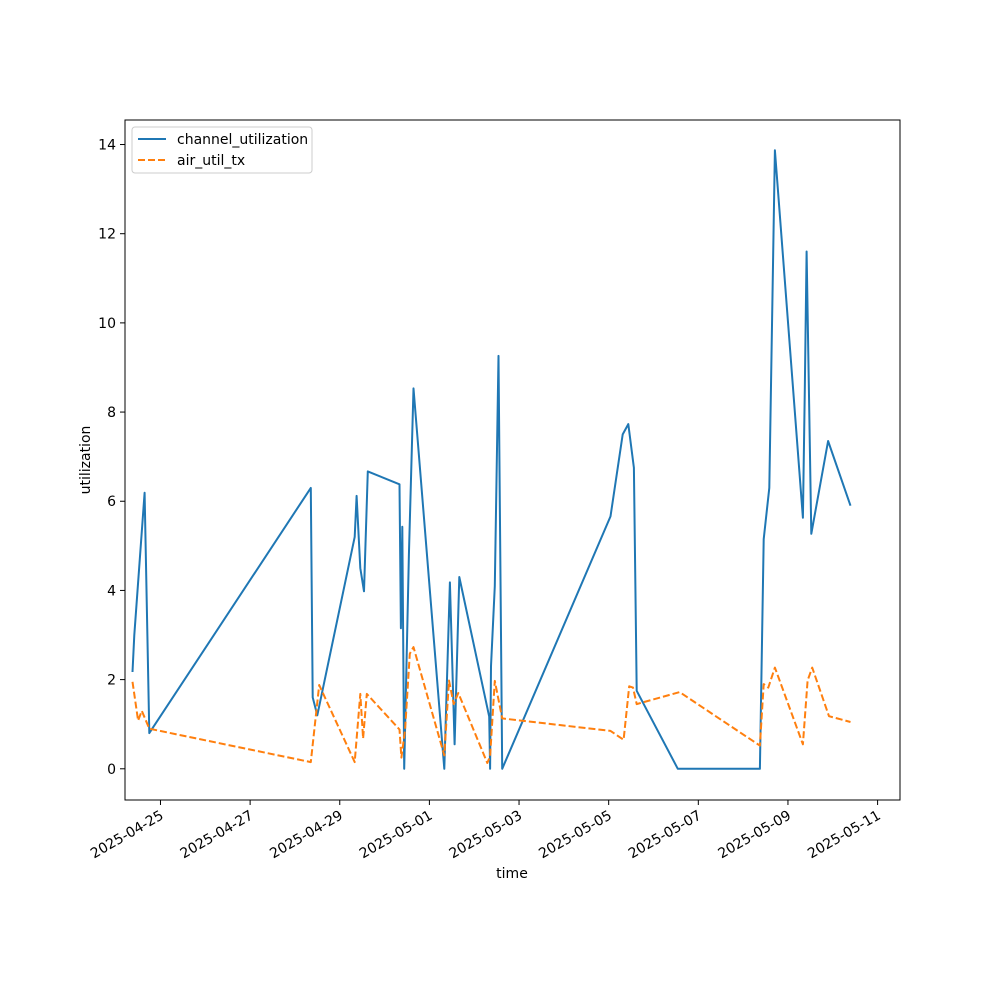 The width and height of the screenshot is (1000, 1000). What do you see at coordinates (111, 681) in the screenshot?
I see `y-tick-label: 2` at bounding box center [111, 681].